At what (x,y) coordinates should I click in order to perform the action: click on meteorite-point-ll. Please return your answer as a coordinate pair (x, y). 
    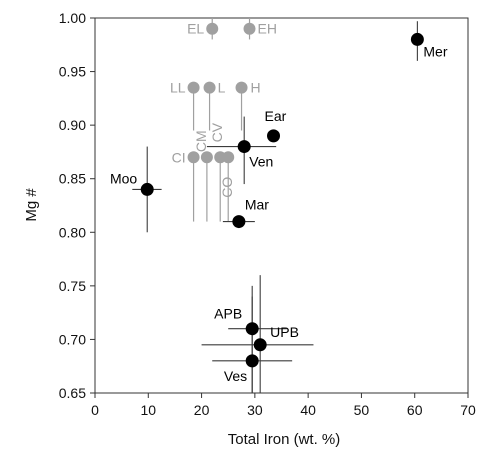
    Looking at the image, I should click on (193, 87).